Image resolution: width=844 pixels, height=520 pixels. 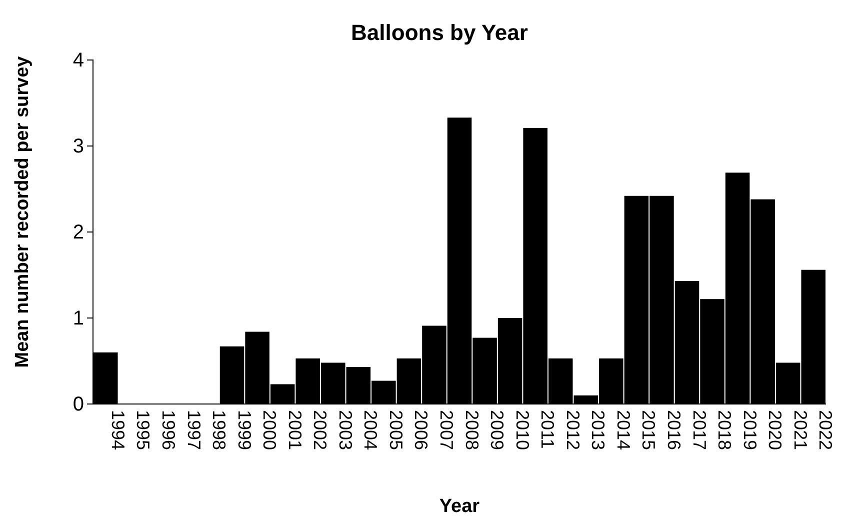 What do you see at coordinates (78, 232) in the screenshot?
I see `y-tick-label: 2` at bounding box center [78, 232].